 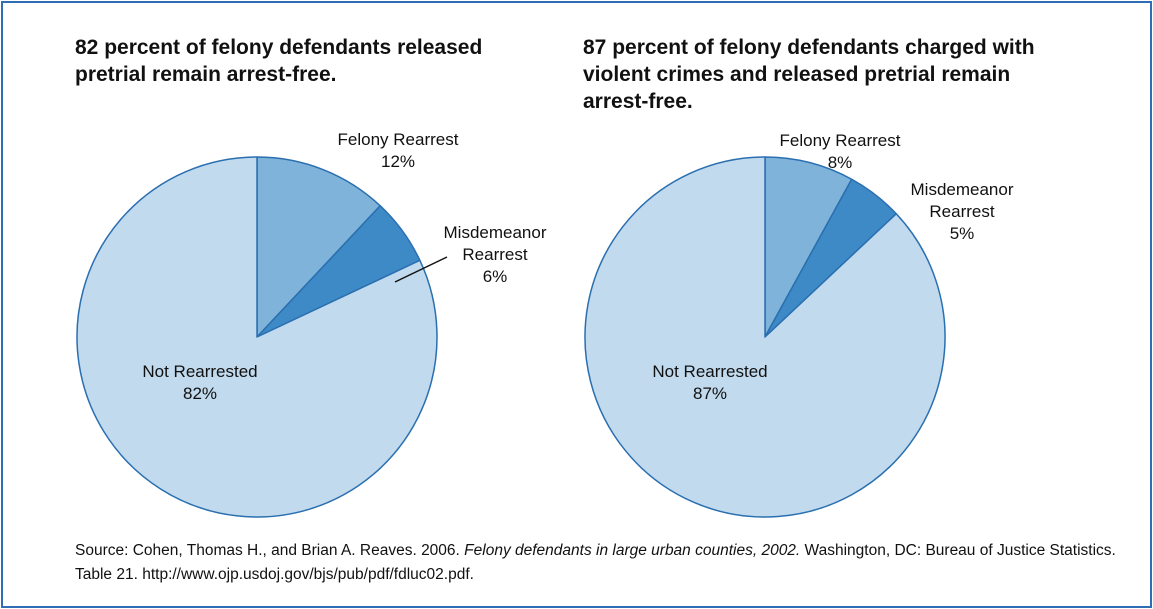 What do you see at coordinates (199, 383) in the screenshot?
I see `slice-label: Not Rearrested 82%` at bounding box center [199, 383].